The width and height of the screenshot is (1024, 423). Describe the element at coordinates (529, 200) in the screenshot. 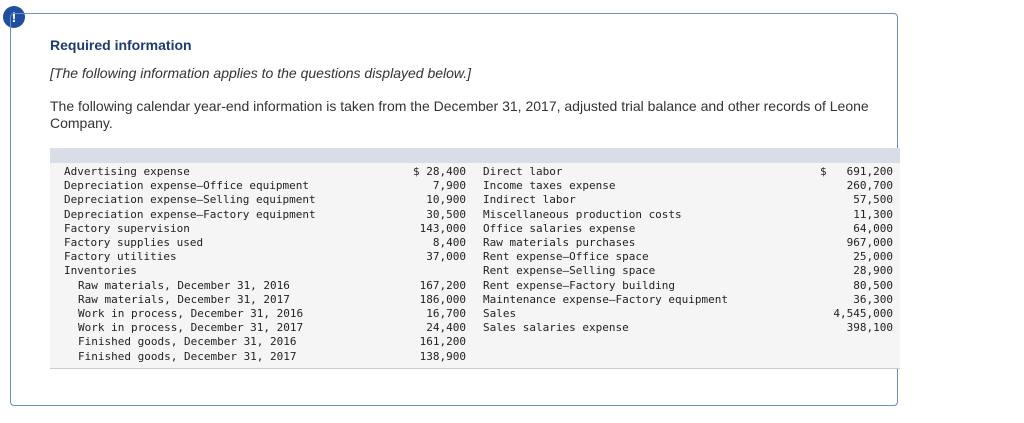

I see `row-label: Indirect labor` at that location.